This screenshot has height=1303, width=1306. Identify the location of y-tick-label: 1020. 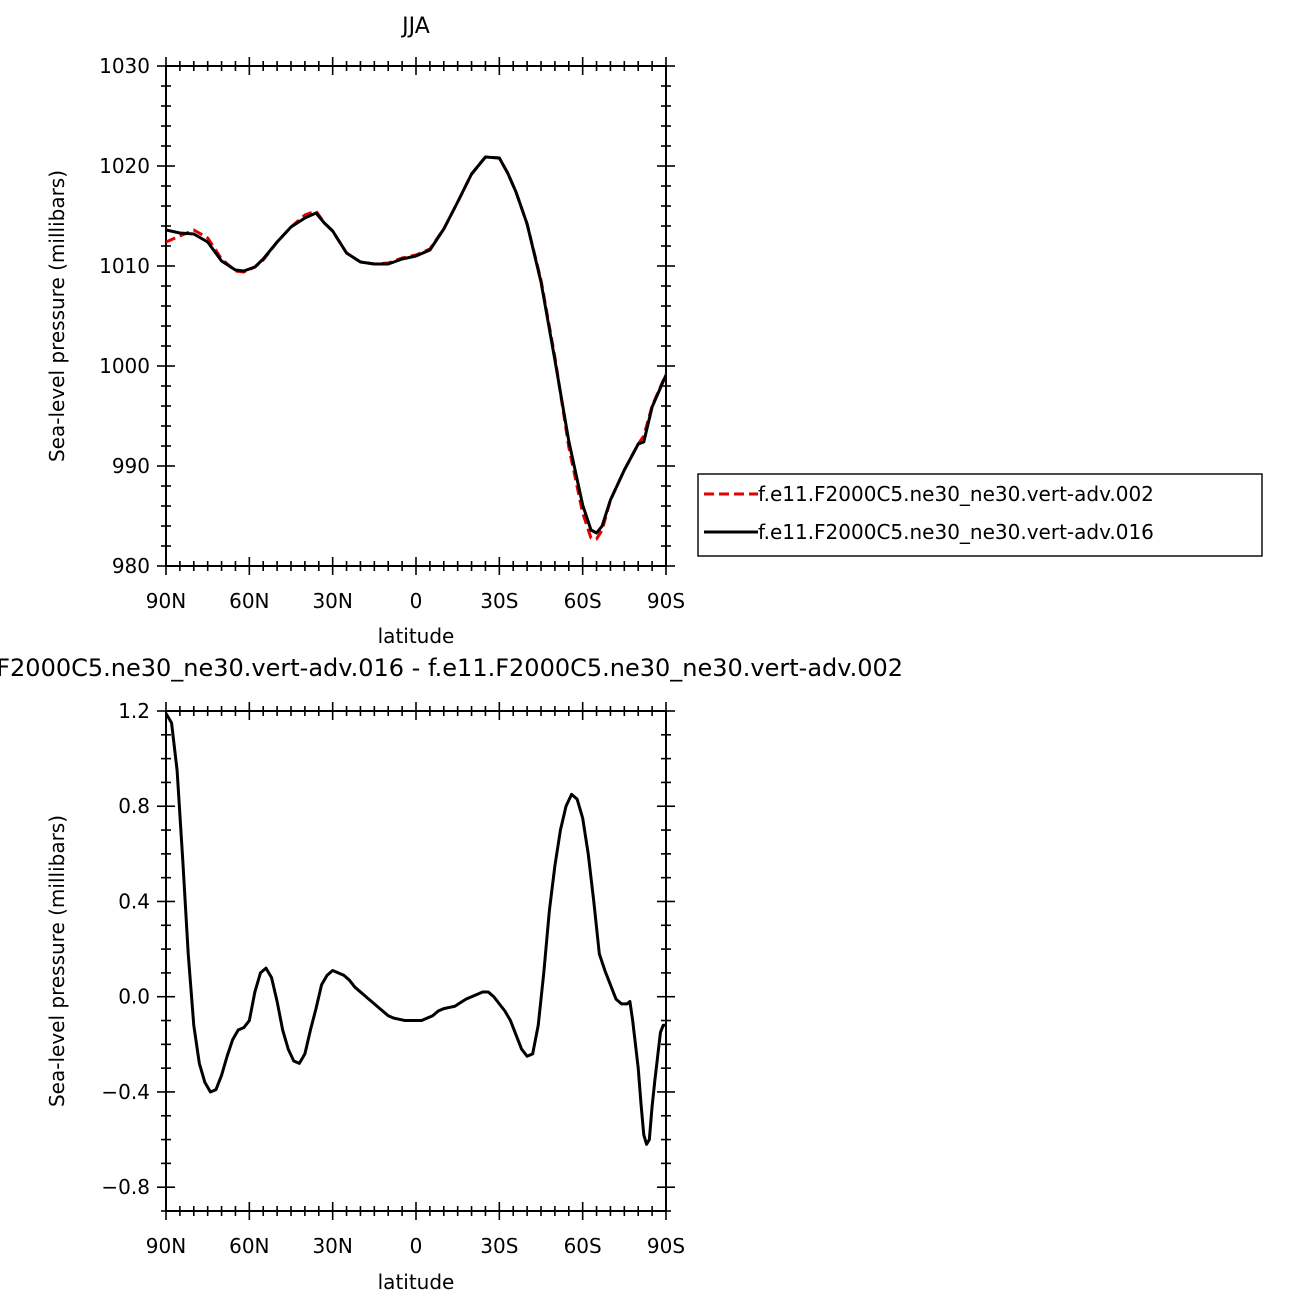
(124, 166).